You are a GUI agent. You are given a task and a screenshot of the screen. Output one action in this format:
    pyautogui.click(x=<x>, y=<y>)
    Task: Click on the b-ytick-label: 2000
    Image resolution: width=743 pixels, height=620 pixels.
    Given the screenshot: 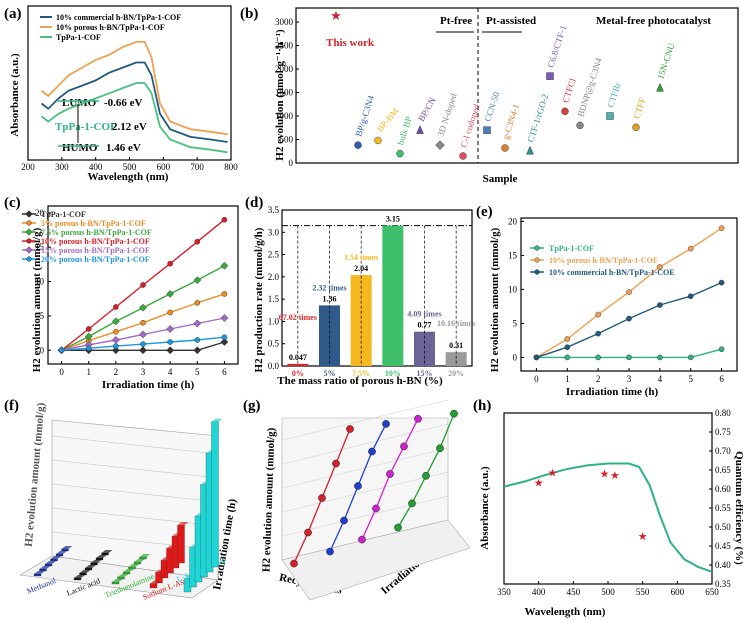 What is the action you would take?
    pyautogui.click(x=284, y=69)
    